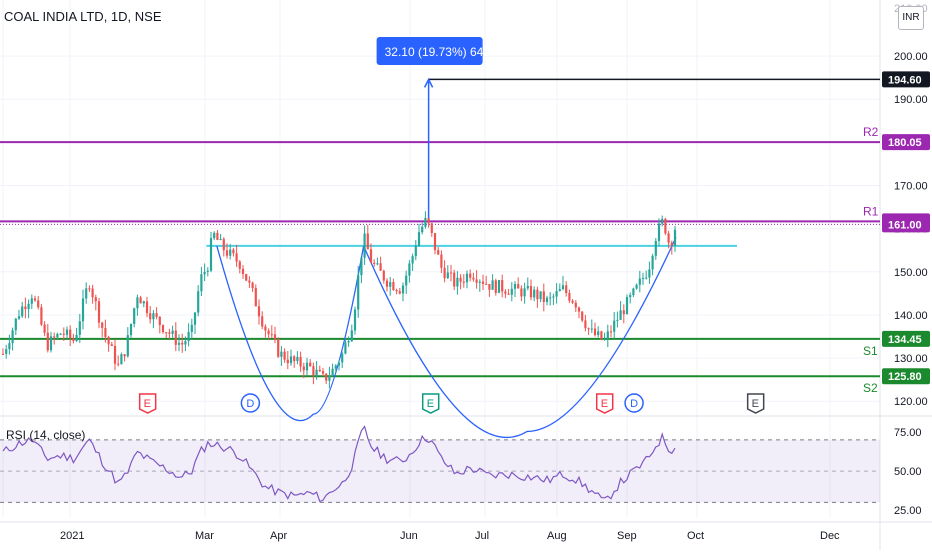 Image resolution: width=932 pixels, height=555 pixels. Describe the element at coordinates (83, 16) in the screenshot. I see `symbol-title: COAL INDIA LTD, 1D, NSE` at that location.